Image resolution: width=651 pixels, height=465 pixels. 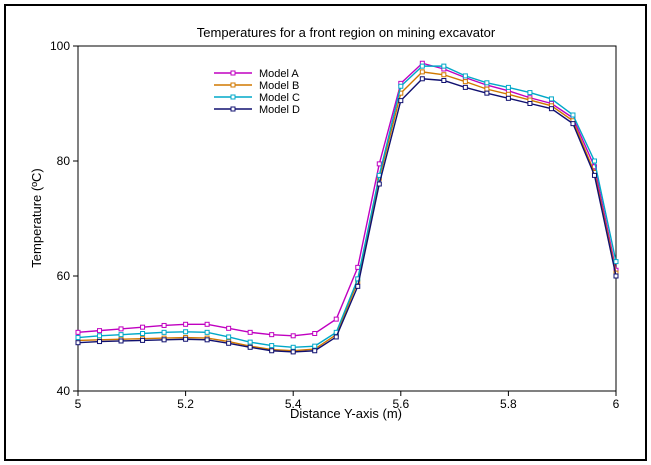 I want to click on y-tick-label: 80, so click(x=64, y=161).